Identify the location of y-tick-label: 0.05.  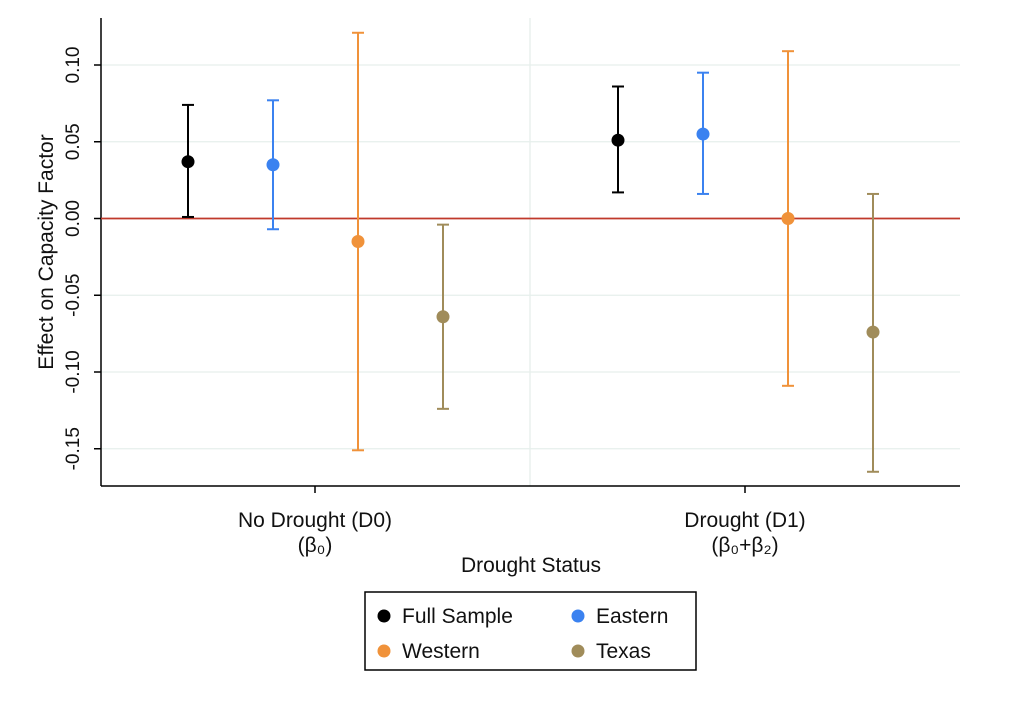
(73, 141).